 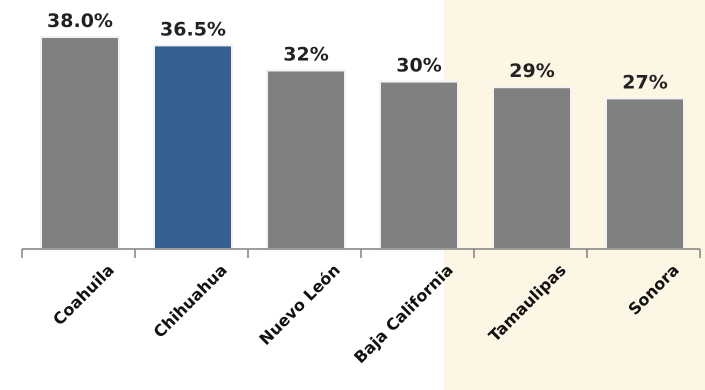 I want to click on category-label-coahuila: Coahuila, so click(x=83, y=294).